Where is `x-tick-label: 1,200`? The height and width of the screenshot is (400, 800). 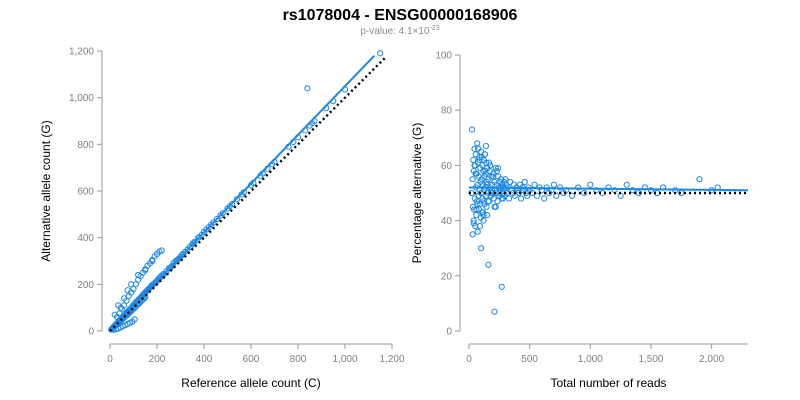
x-tick-label: 1,200 is located at coordinates (391, 359).